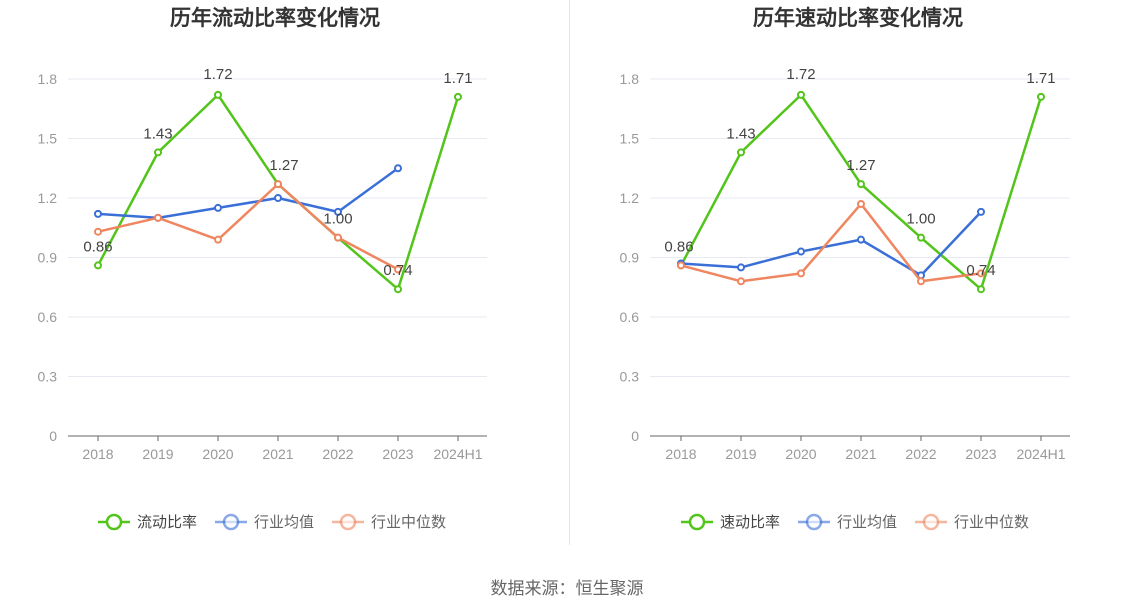  Describe the element at coordinates (858, 18) in the screenshot. I see `chart-title: 历年速动比率变化情况` at that location.